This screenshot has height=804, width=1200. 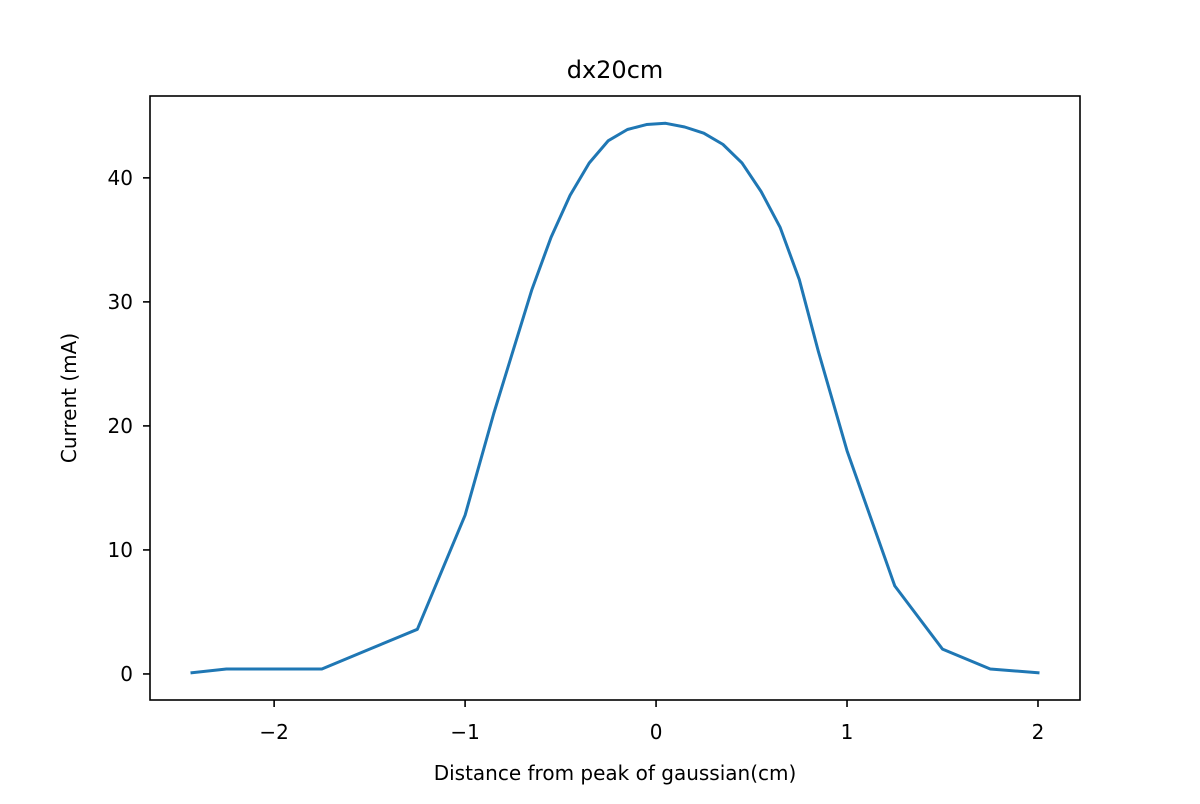 What do you see at coordinates (656, 732) in the screenshot?
I see `x-tick-label-2: 0` at bounding box center [656, 732].